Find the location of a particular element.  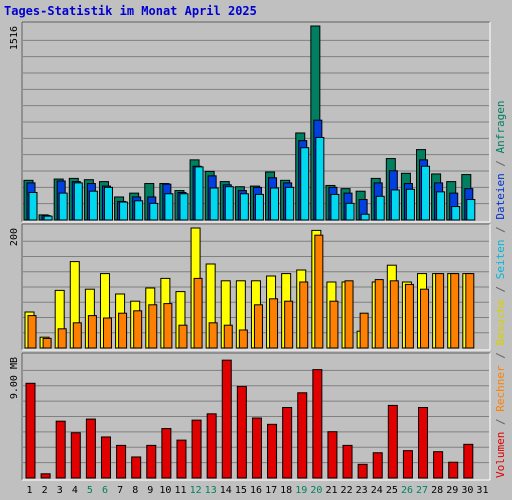

x-tick-label: 4 is located at coordinates (75, 490).